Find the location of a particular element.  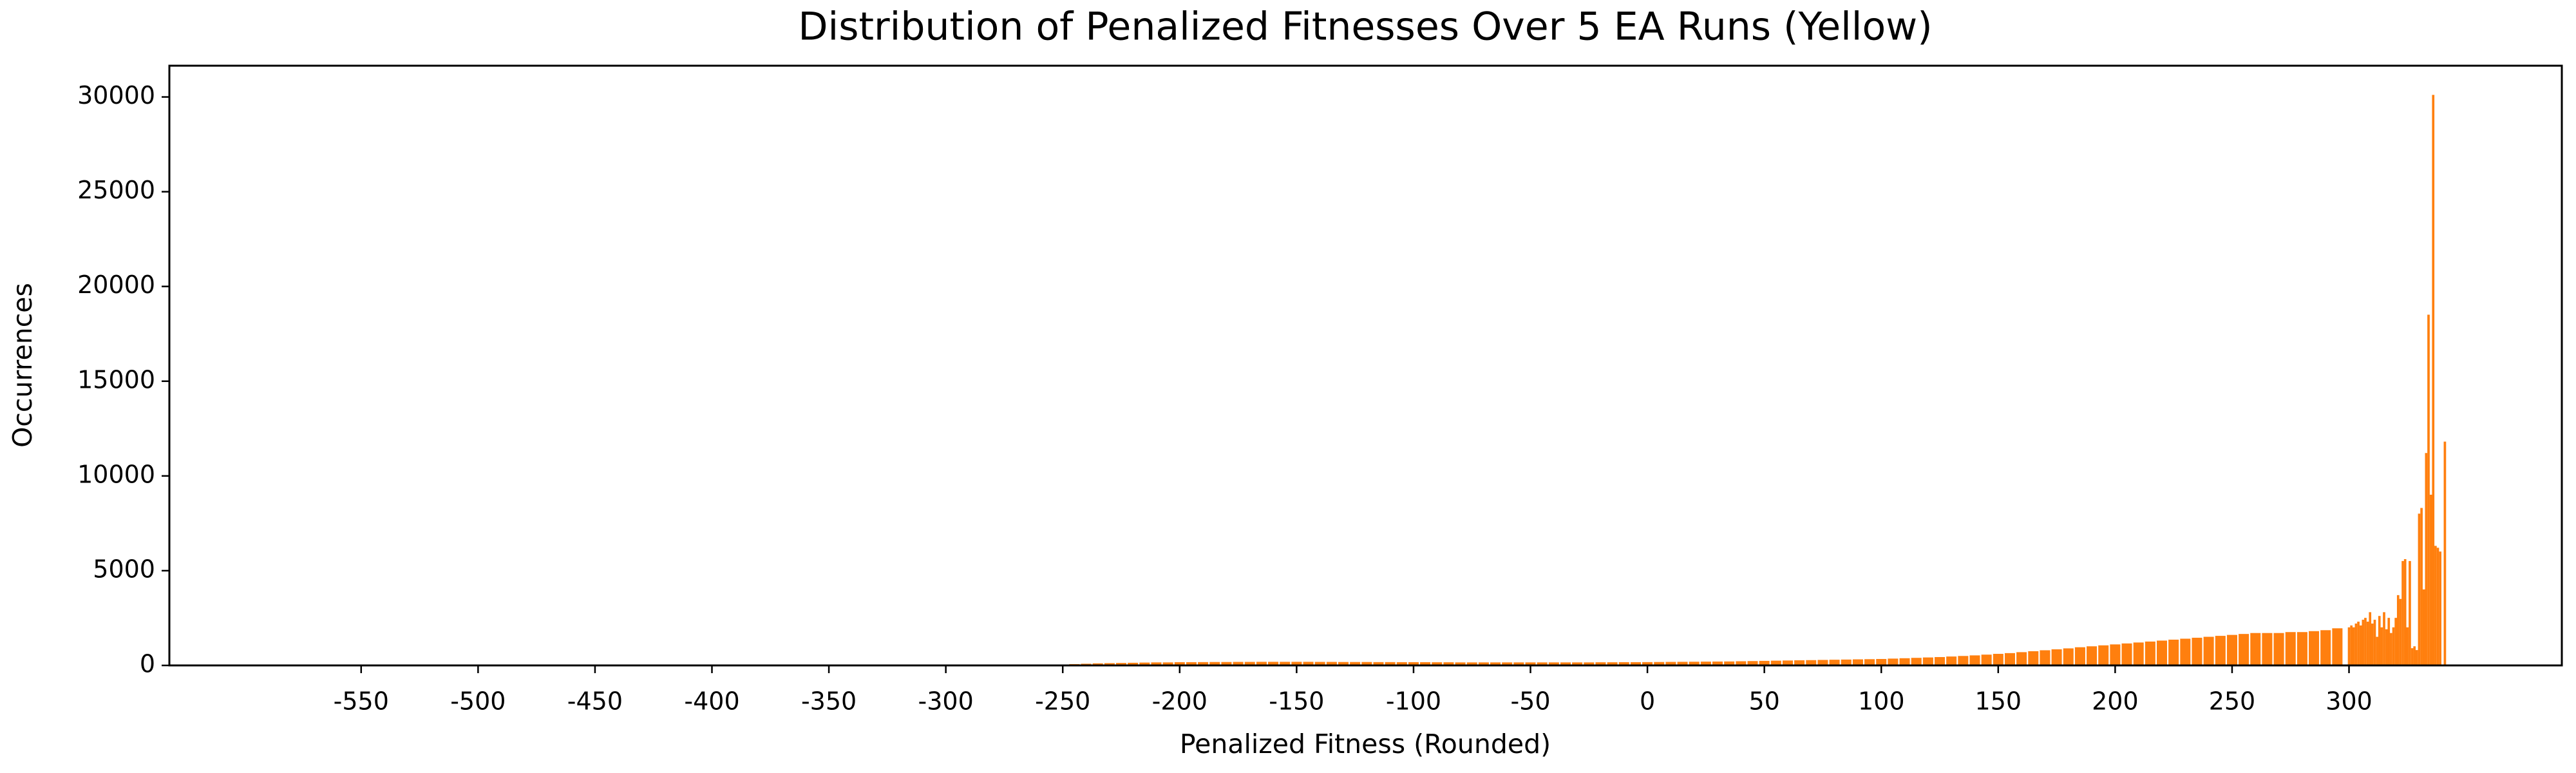

y-tick-label: 30000 is located at coordinates (116, 95).